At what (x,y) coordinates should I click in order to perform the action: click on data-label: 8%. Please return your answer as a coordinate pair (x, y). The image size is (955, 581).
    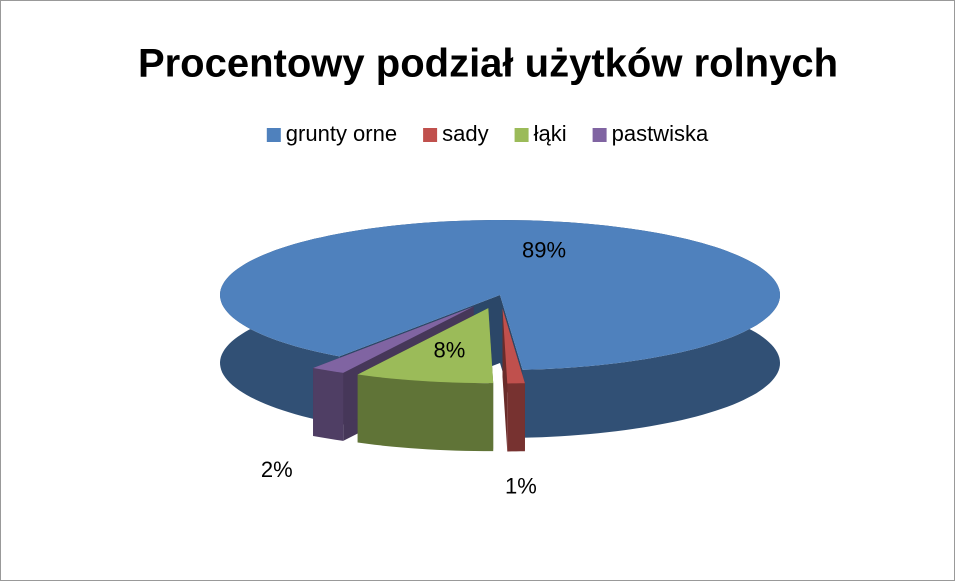
    Looking at the image, I should click on (449, 350).